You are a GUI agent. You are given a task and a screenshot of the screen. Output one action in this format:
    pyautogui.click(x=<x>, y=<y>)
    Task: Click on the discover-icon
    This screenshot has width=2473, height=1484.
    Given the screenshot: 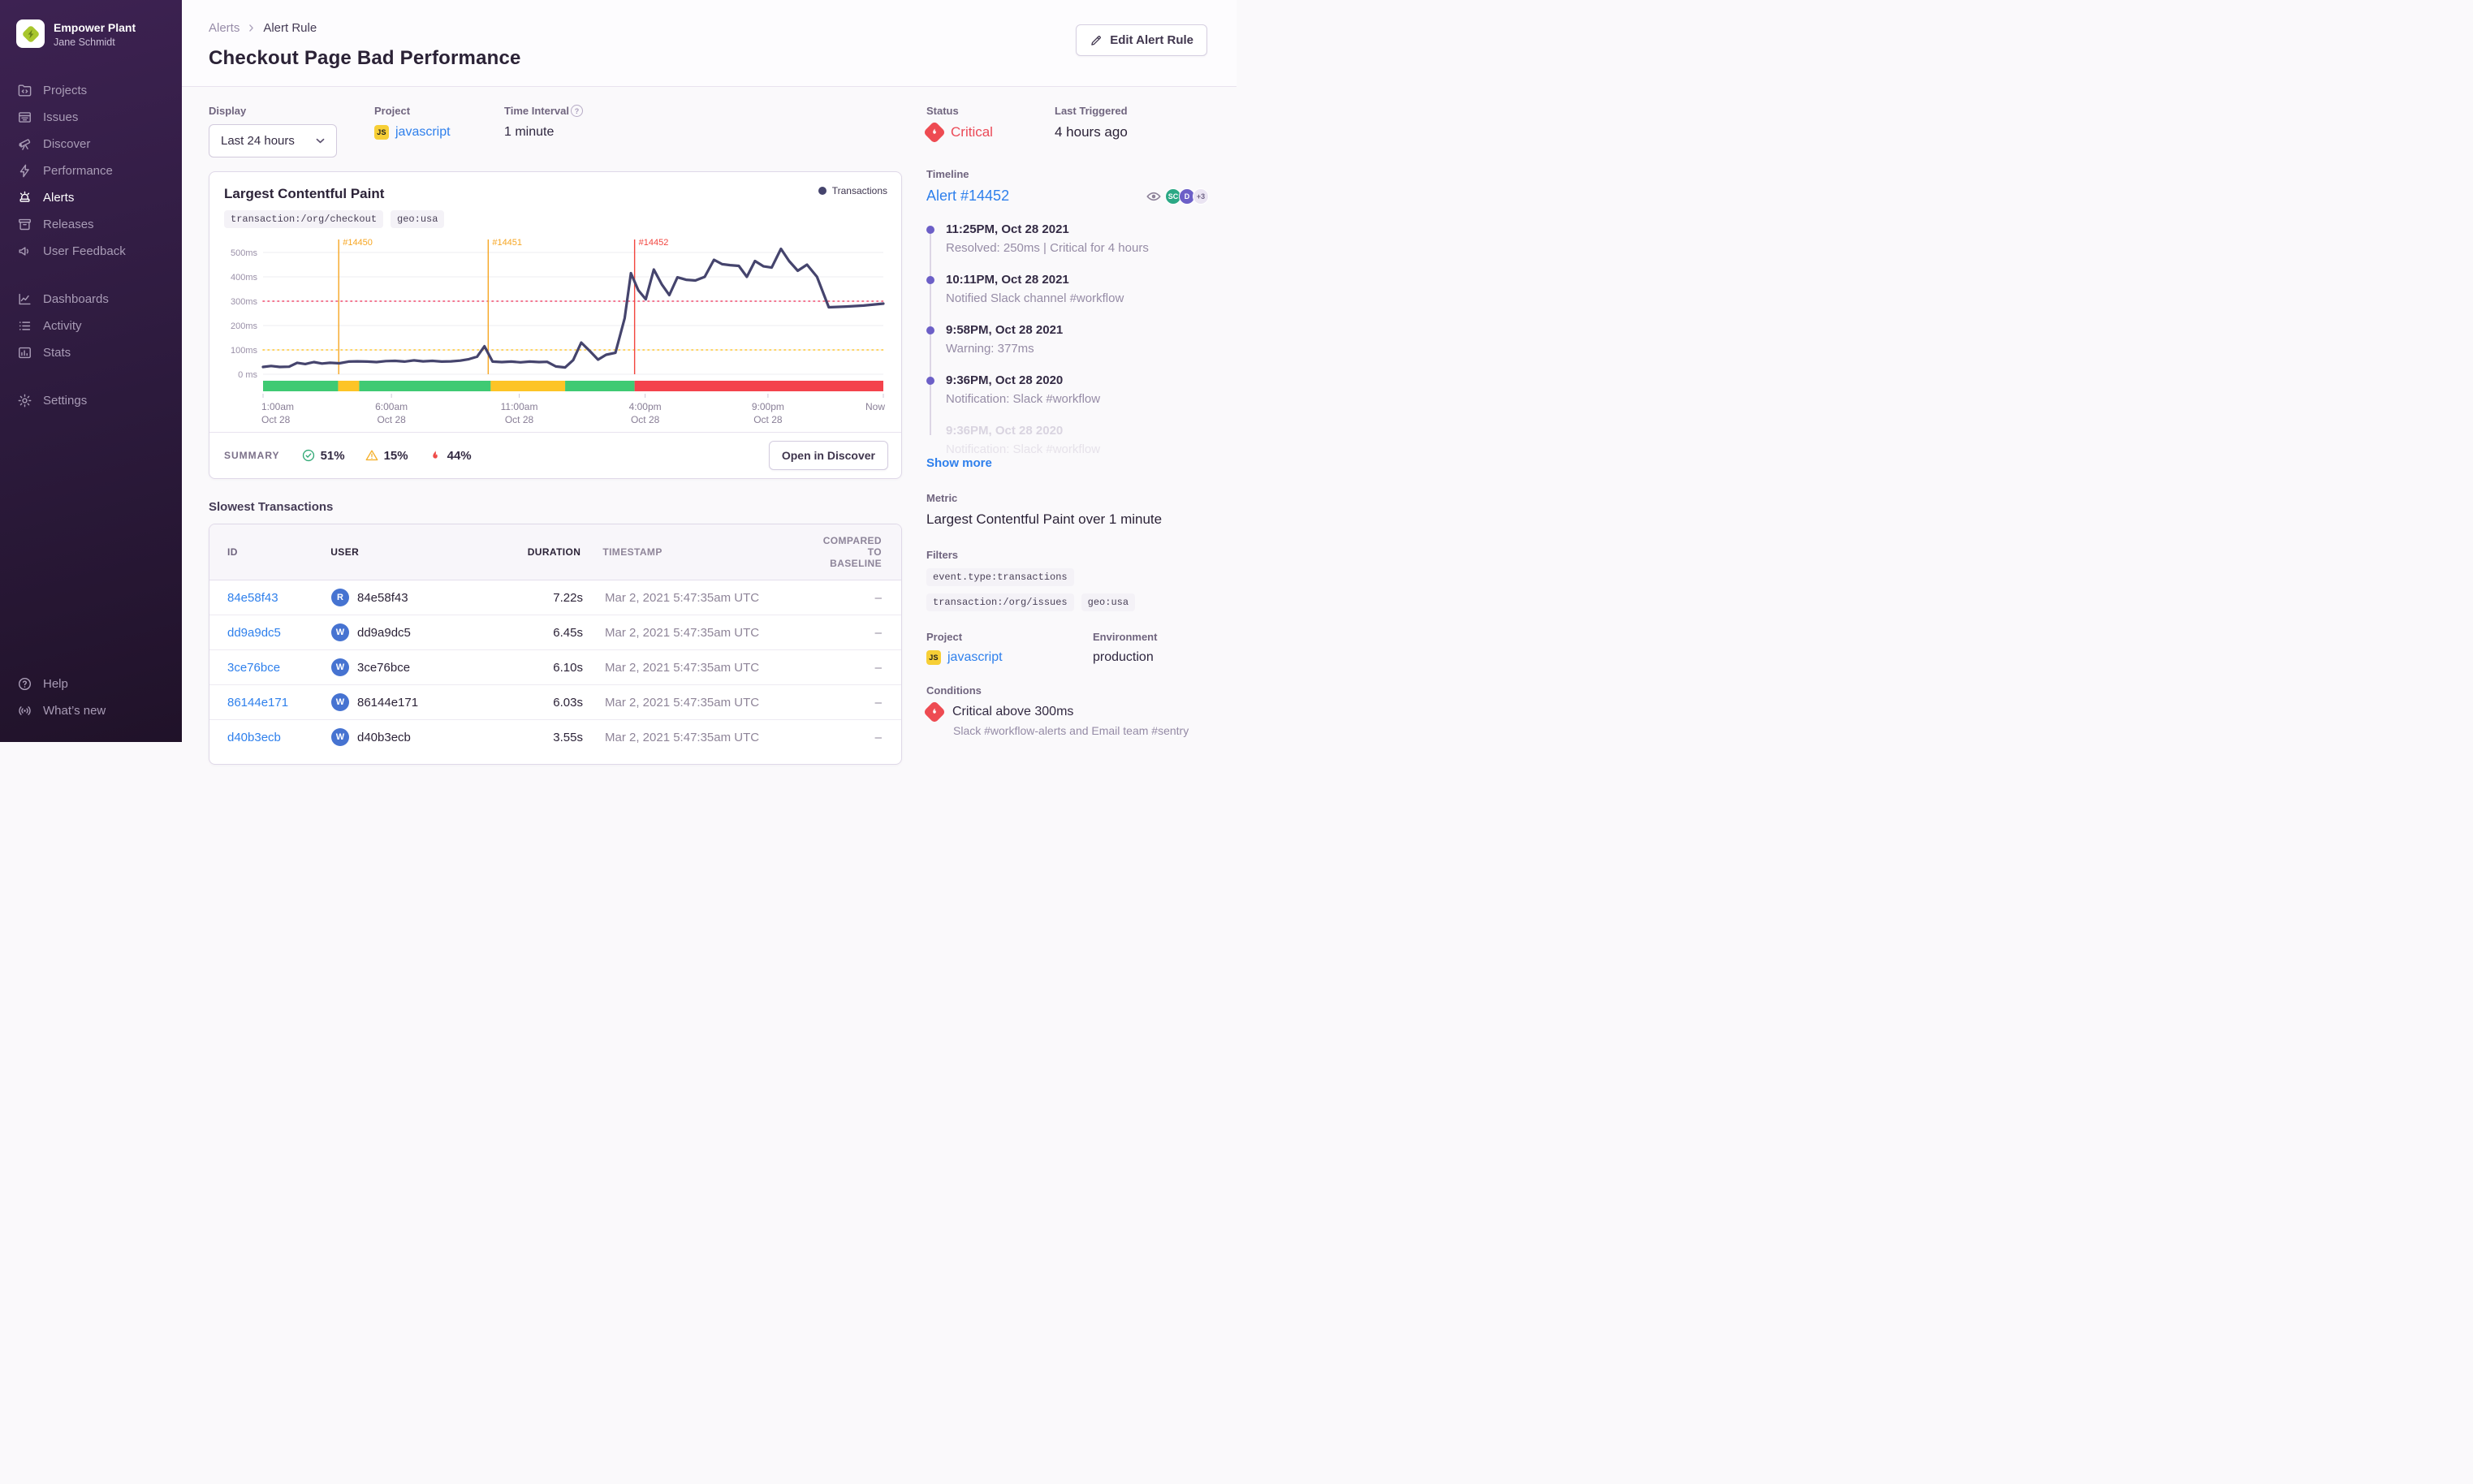 What is the action you would take?
    pyautogui.click(x=24, y=144)
    